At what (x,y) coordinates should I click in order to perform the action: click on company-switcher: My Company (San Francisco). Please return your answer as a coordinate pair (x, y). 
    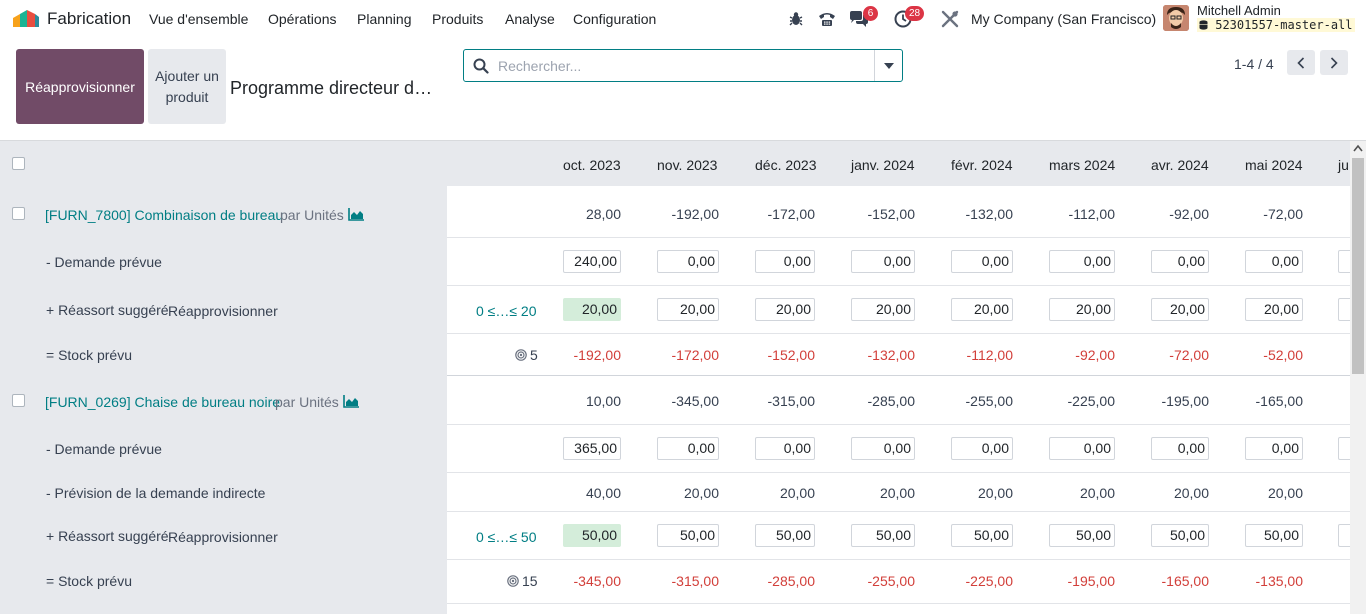
    Looking at the image, I should click on (1064, 19).